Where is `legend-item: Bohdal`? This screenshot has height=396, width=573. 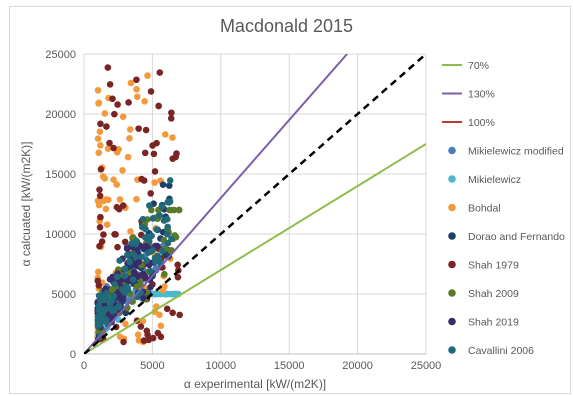
legend-item: Bohdal is located at coordinates (474, 209).